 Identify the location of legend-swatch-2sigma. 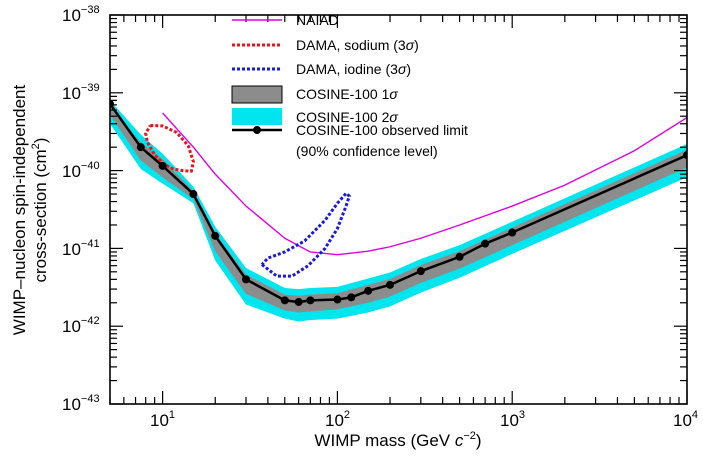
(257, 116).